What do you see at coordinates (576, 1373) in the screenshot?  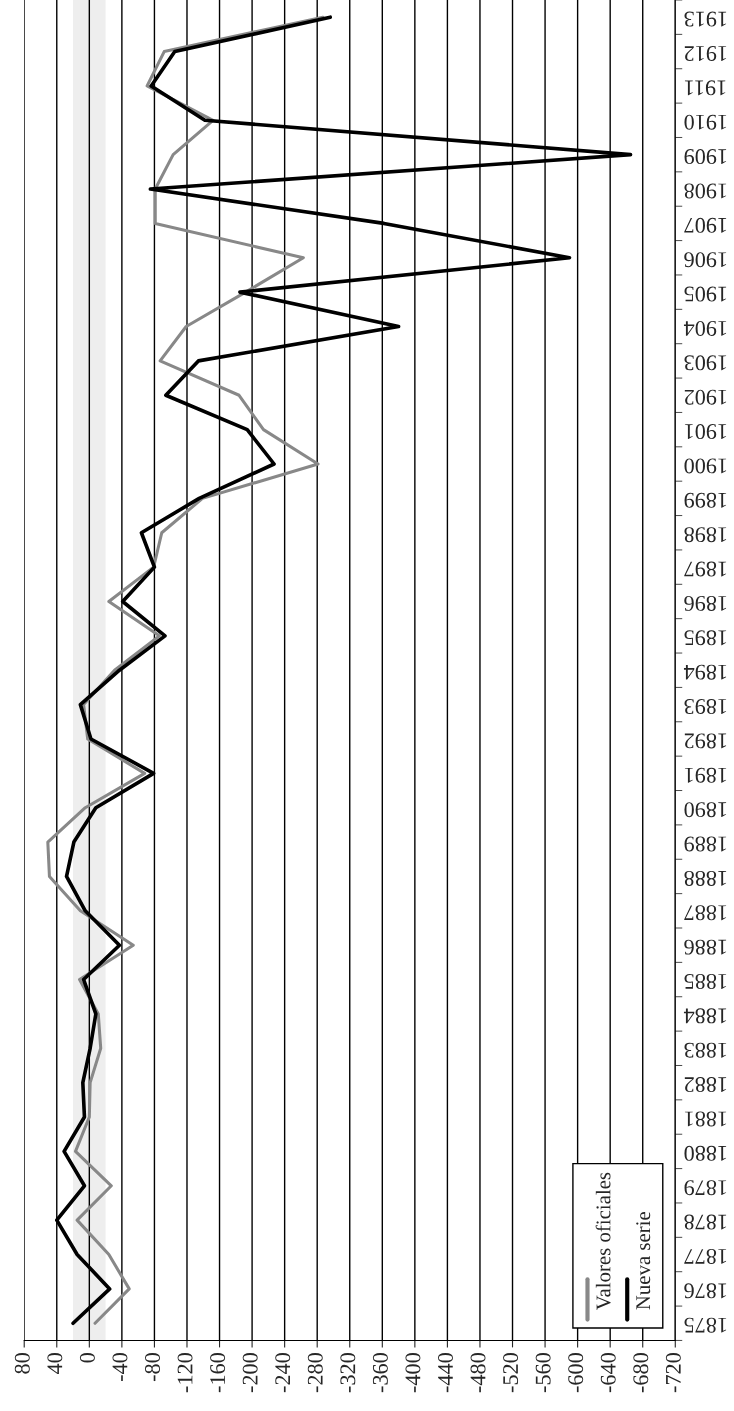 I see `x-tick-label: -600` at bounding box center [576, 1373].